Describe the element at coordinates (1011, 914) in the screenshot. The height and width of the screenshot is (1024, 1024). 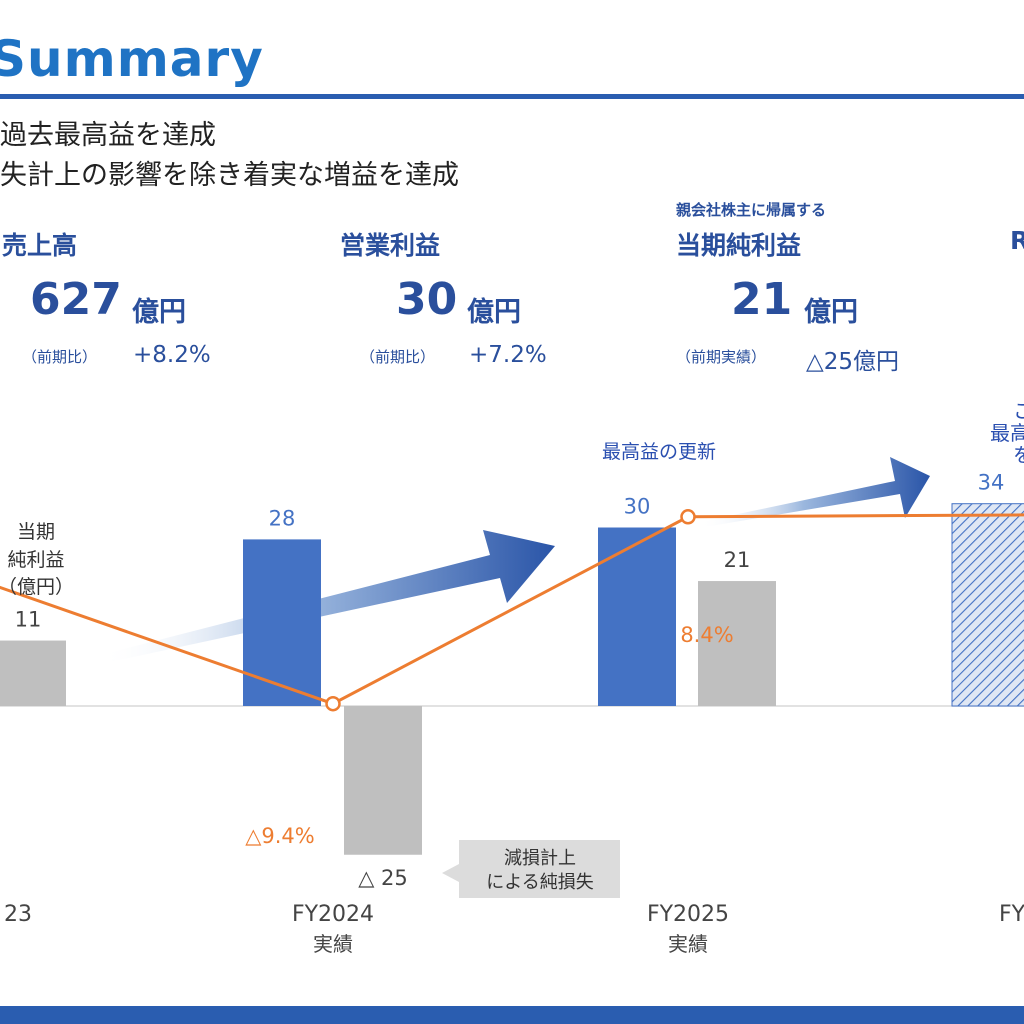
I see `category-label-fy2026: FY` at that location.